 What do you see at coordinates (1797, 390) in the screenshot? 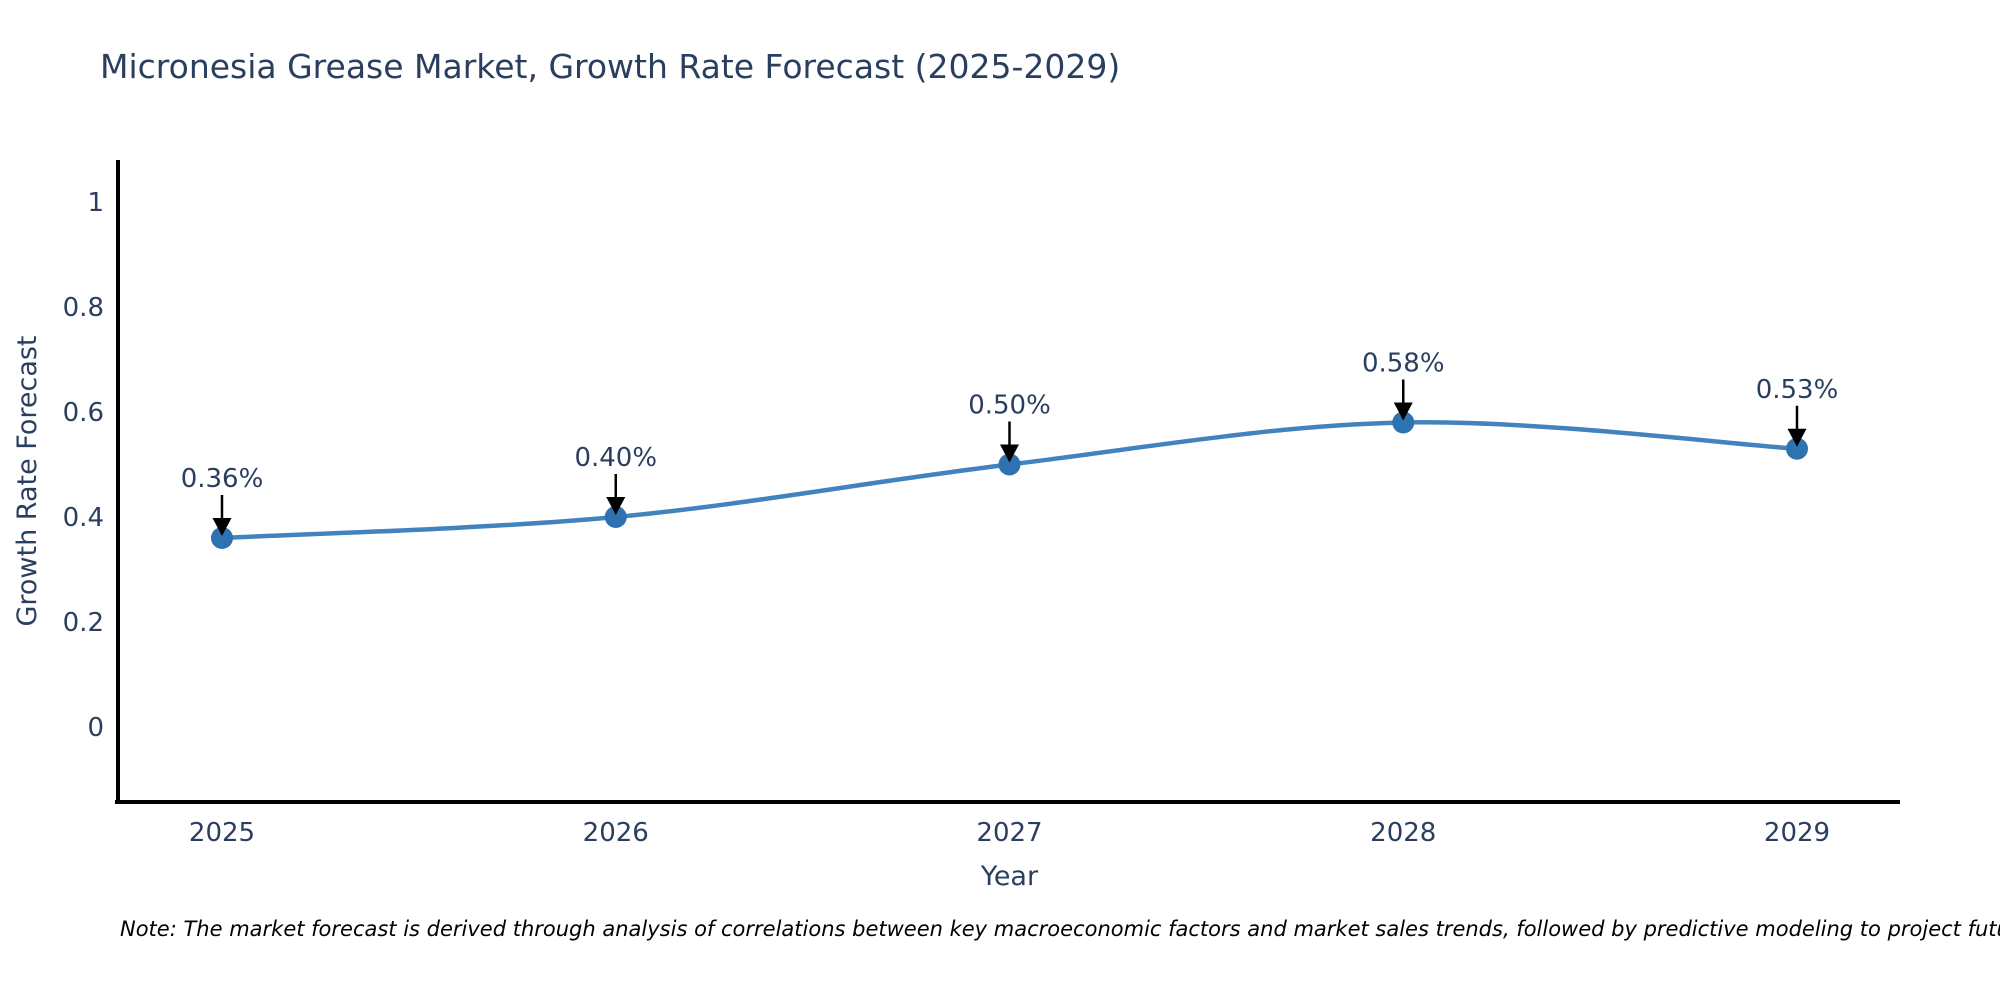
I see `data-point-label: 0.53%` at bounding box center [1797, 390].